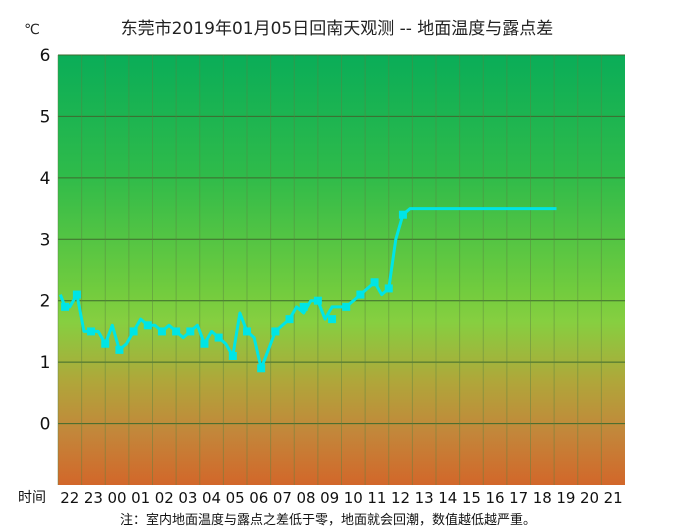 This screenshot has width=674, height=530. I want to click on x-tick-label: 17, so click(518, 498).